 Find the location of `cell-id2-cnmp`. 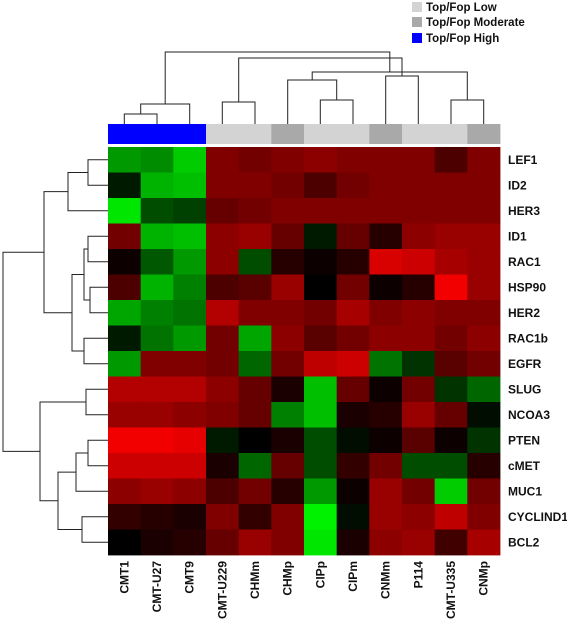

cell-id2-cnmp is located at coordinates (484, 185).